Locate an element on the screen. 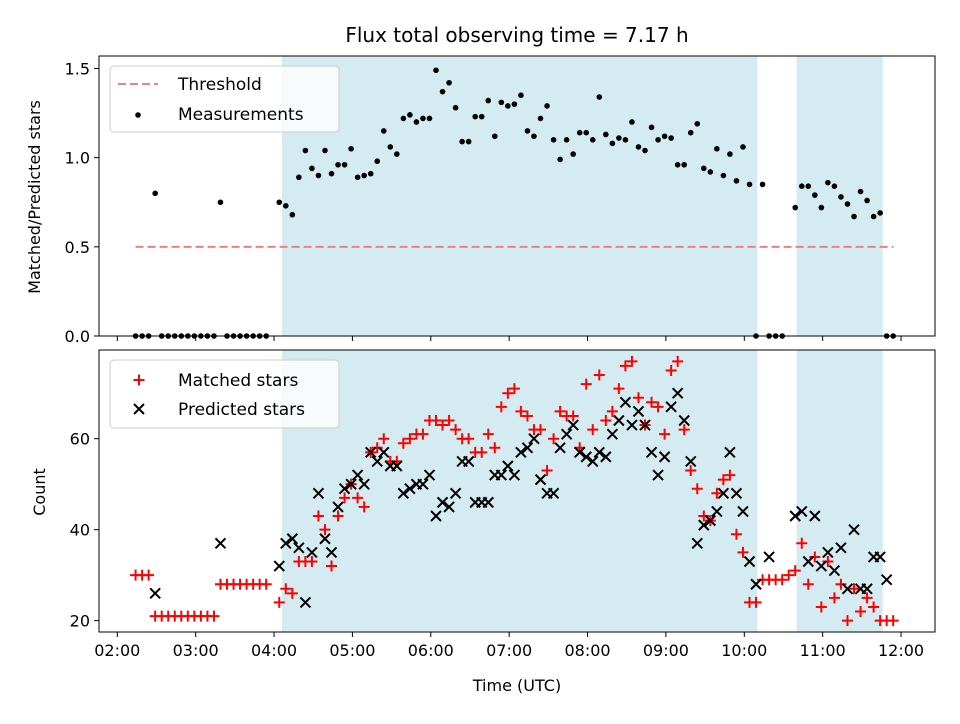 The height and width of the screenshot is (724, 960). x-tick-label: 05:00 is located at coordinates (352, 650).